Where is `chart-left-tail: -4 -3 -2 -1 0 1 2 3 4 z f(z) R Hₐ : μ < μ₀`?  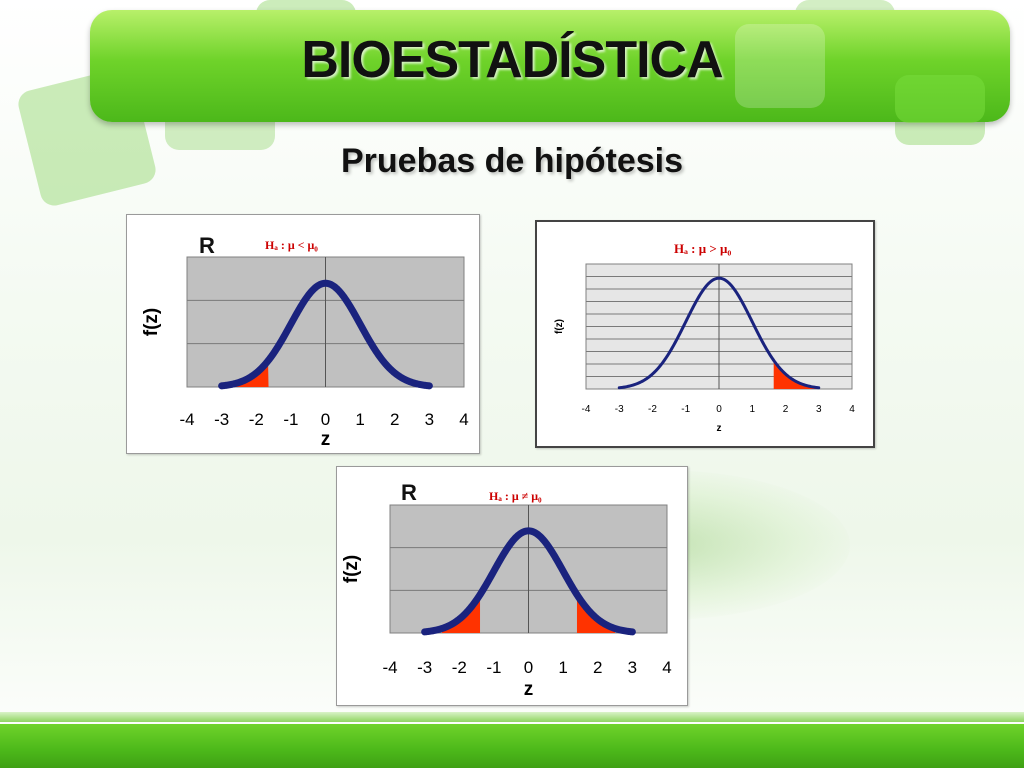 chart-left-tail: -4 -3 -2 -1 0 1 2 3 4 z f(z) R Hₐ : μ < μ₀ is located at coordinates (303, 334).